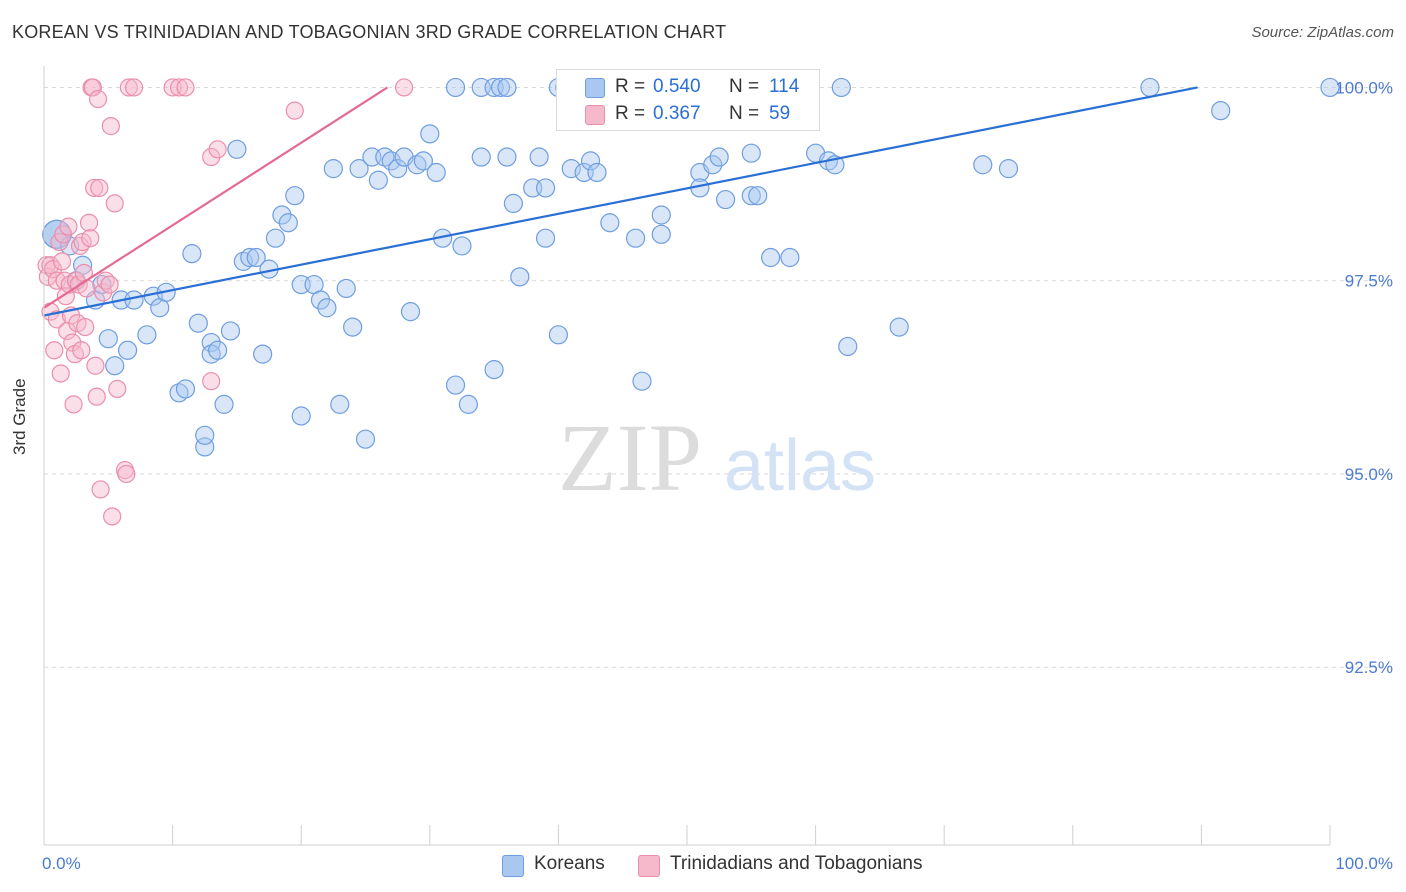 This screenshot has width=1406, height=892. What do you see at coordinates (569, 863) in the screenshot?
I see `legend-label-koreans: Koreans` at bounding box center [569, 863].